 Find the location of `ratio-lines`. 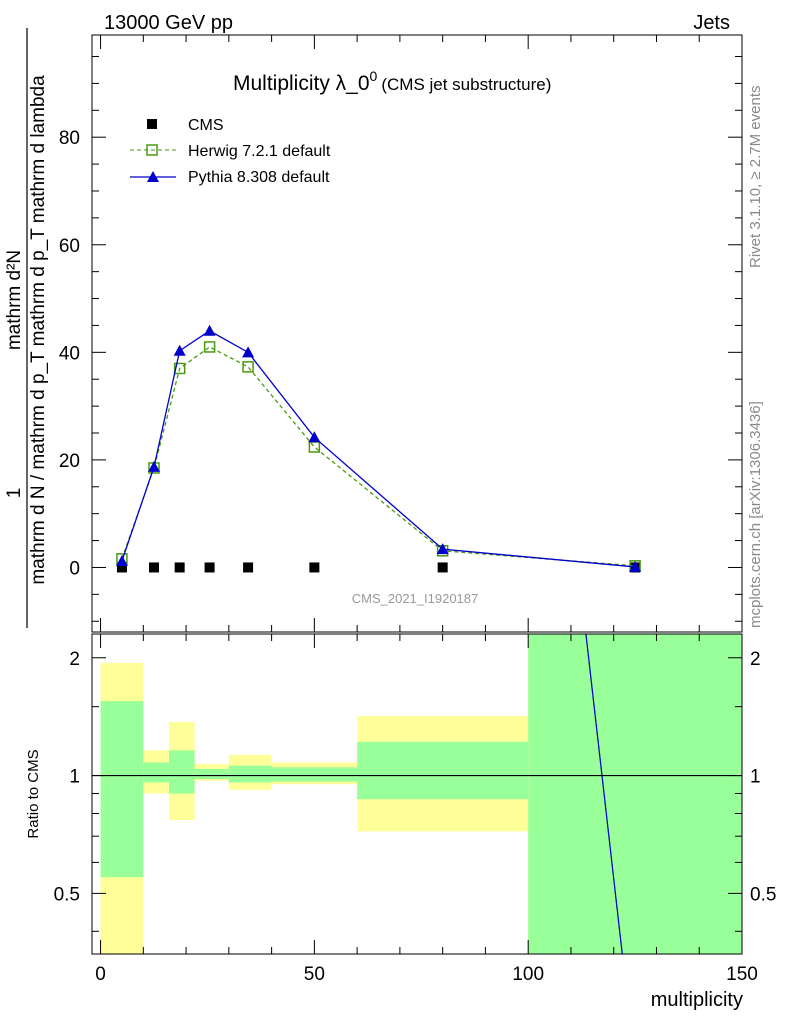

ratio-lines is located at coordinates (604, 794).